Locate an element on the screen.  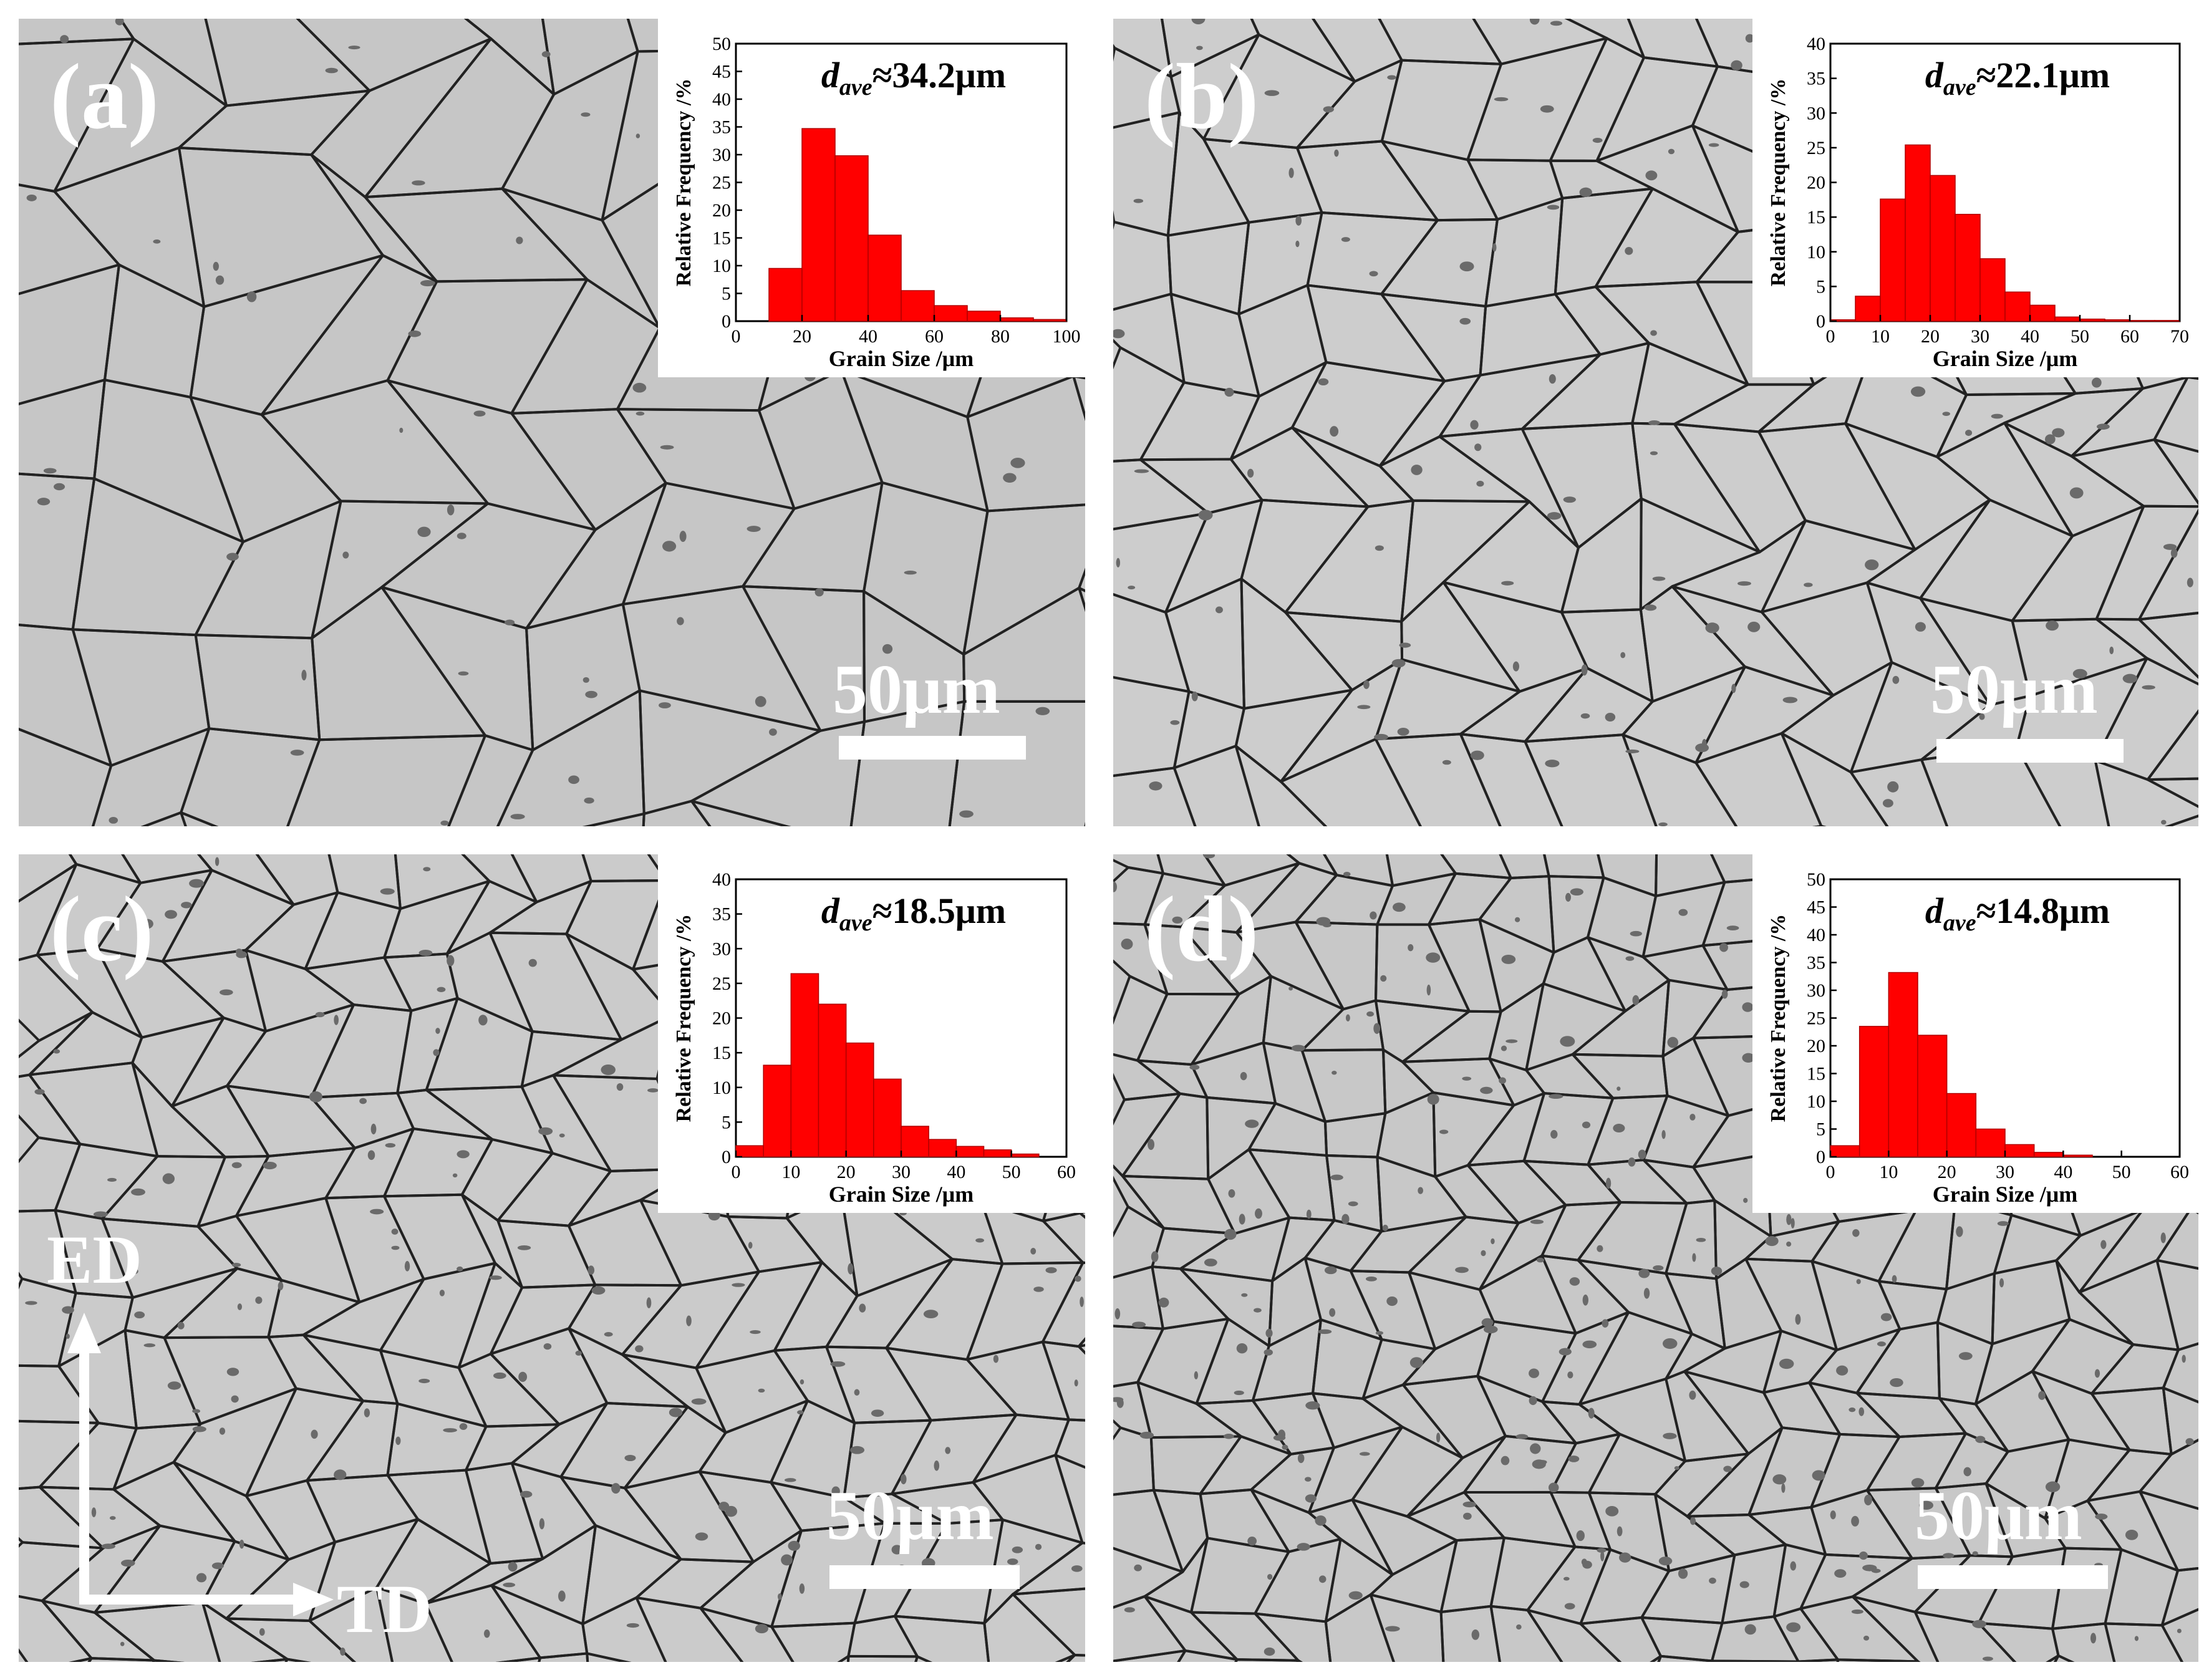
histogram-bar is located at coordinates (984, 316).